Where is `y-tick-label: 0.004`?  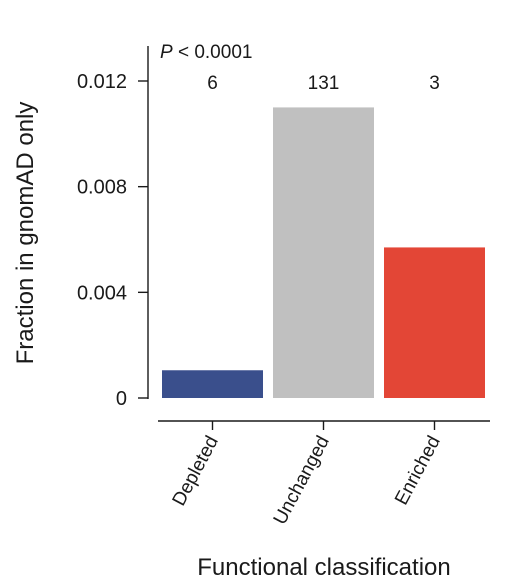 y-tick-label: 0.004 is located at coordinates (102, 293).